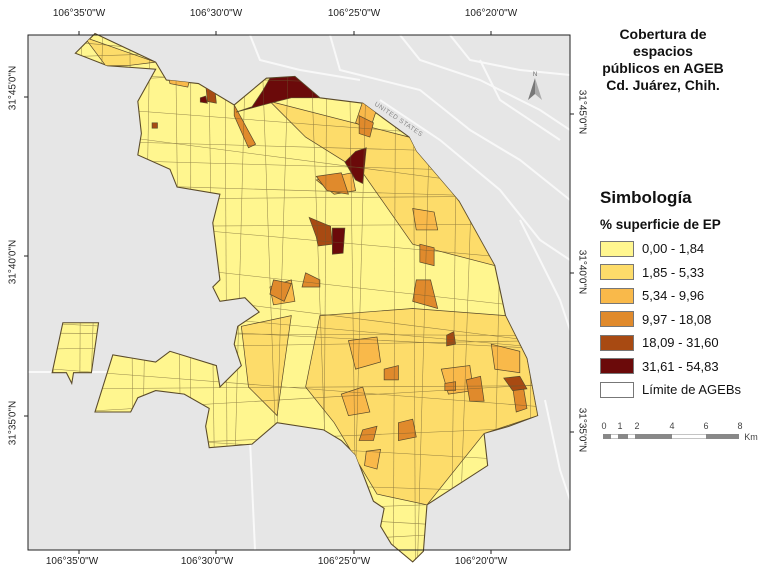 The height and width of the screenshot is (578, 779). I want to click on lat-label-right: 31°40'0"N, so click(582, 272).